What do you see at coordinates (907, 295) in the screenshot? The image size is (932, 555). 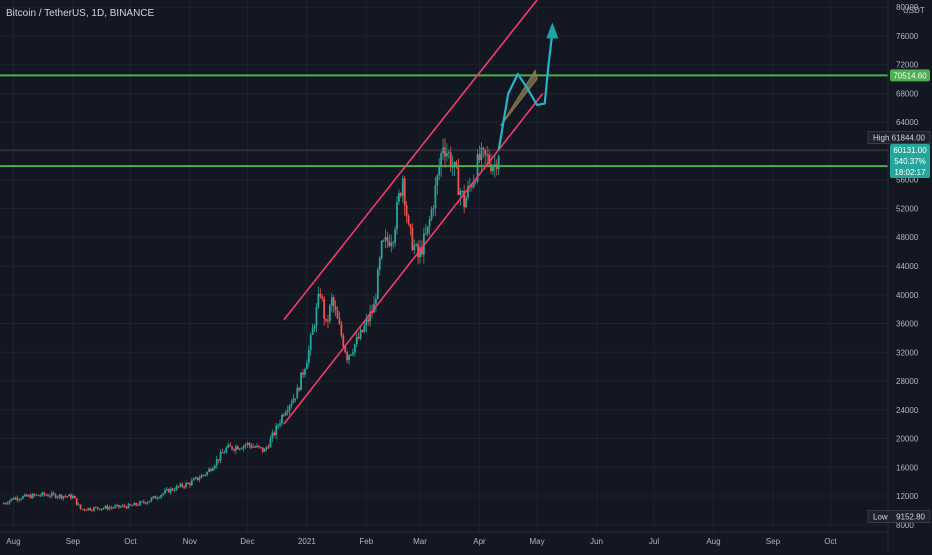 I see `y-tick-label: 40000` at bounding box center [907, 295].